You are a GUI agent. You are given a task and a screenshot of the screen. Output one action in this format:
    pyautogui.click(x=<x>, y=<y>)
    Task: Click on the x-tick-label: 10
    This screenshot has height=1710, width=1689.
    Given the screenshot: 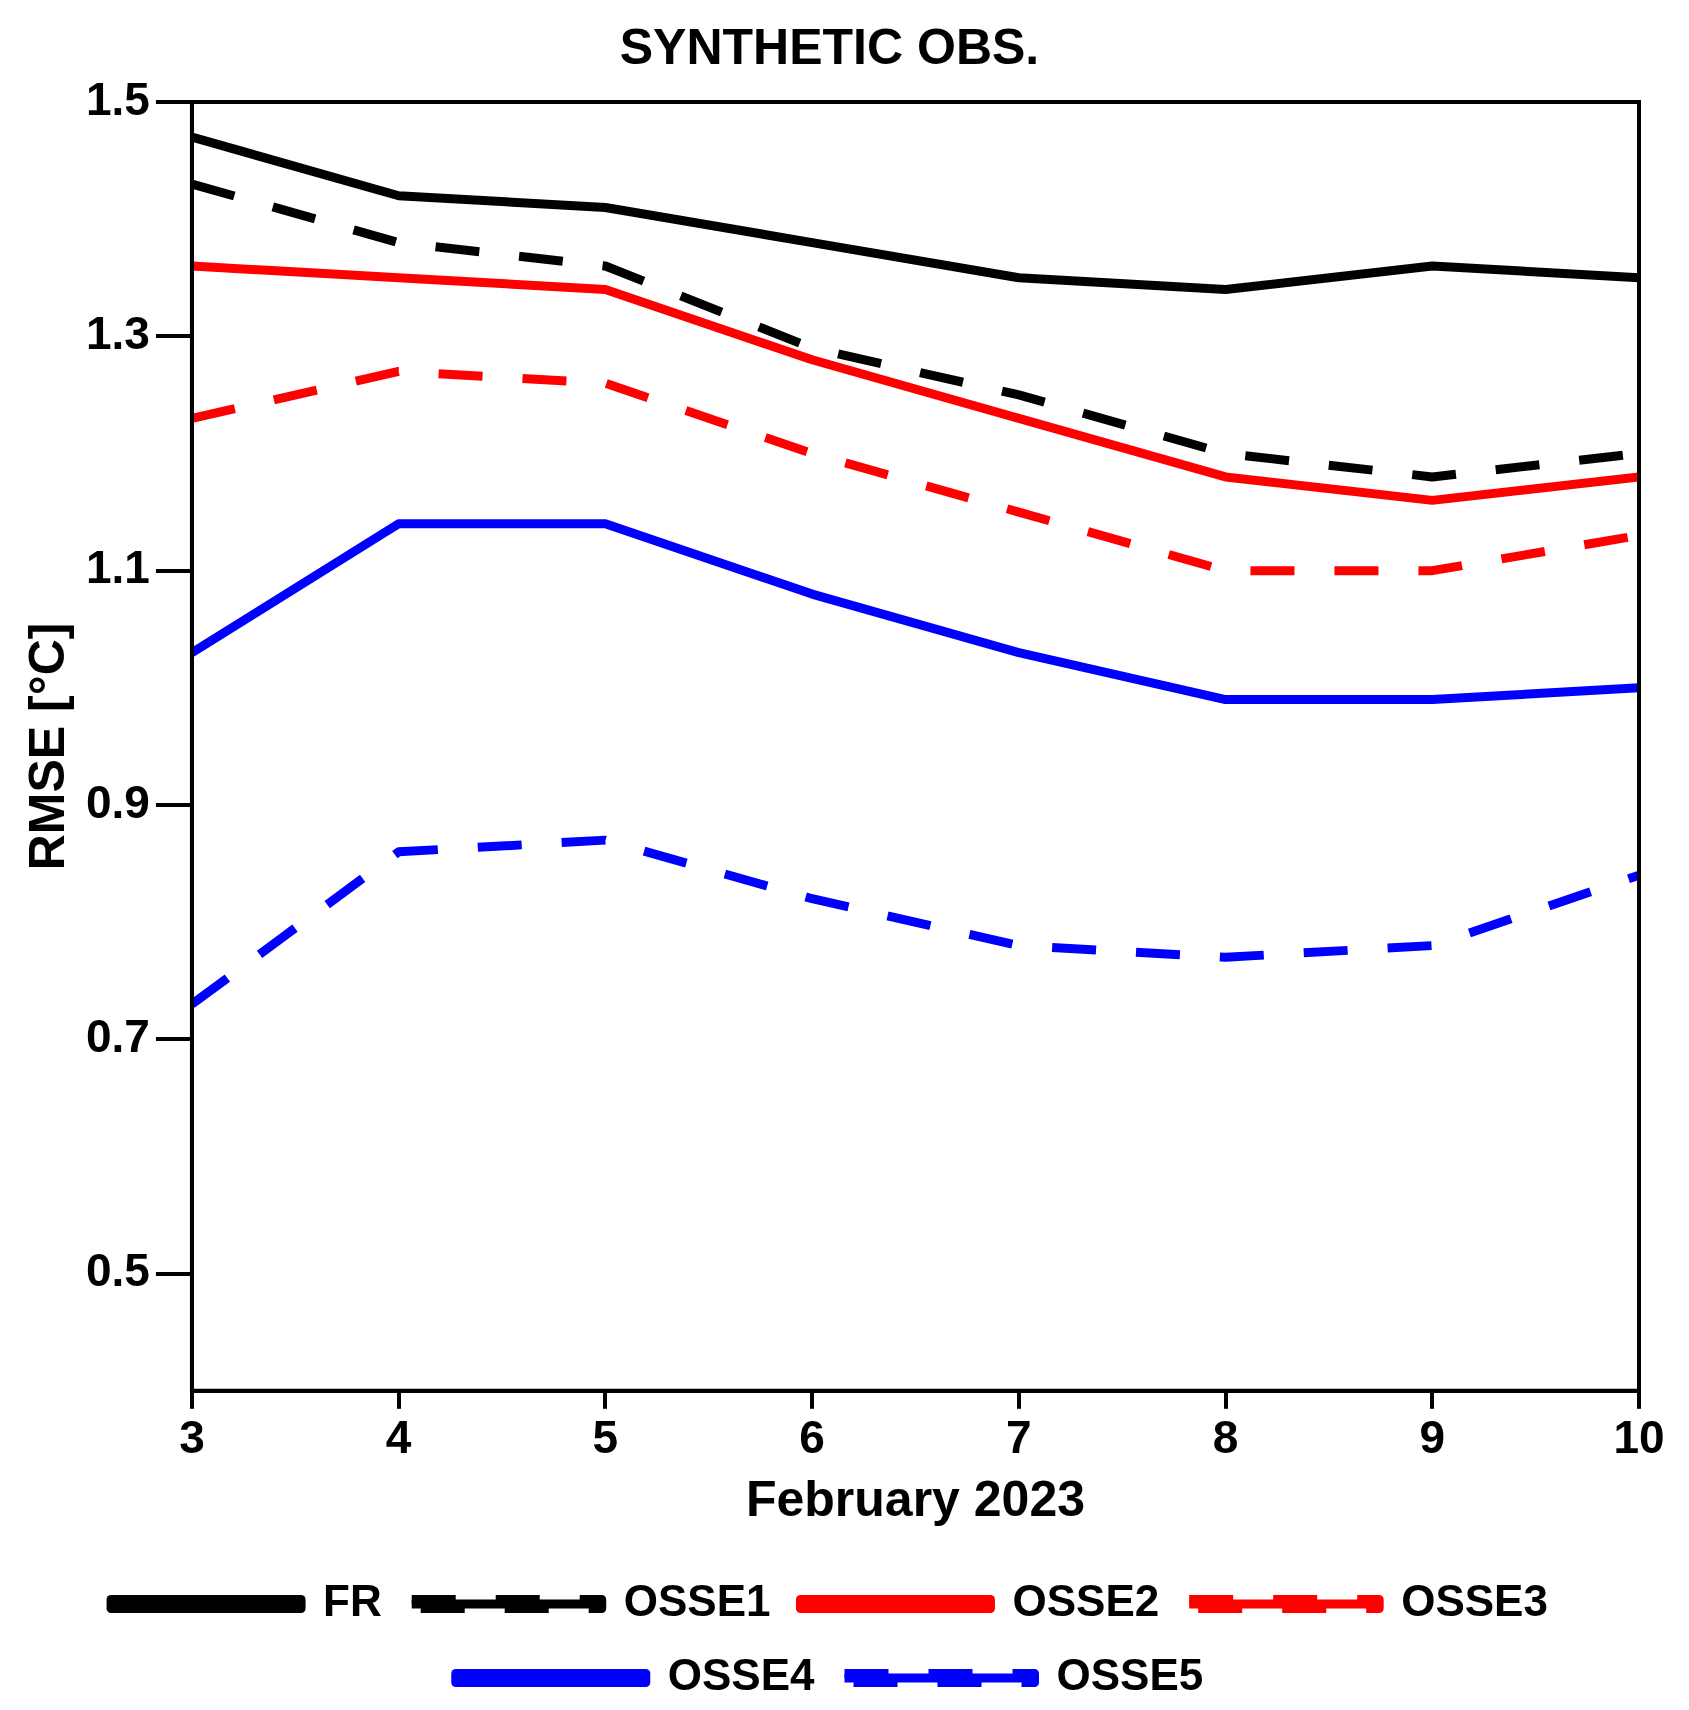 What is the action you would take?
    pyautogui.click(x=1639, y=1437)
    